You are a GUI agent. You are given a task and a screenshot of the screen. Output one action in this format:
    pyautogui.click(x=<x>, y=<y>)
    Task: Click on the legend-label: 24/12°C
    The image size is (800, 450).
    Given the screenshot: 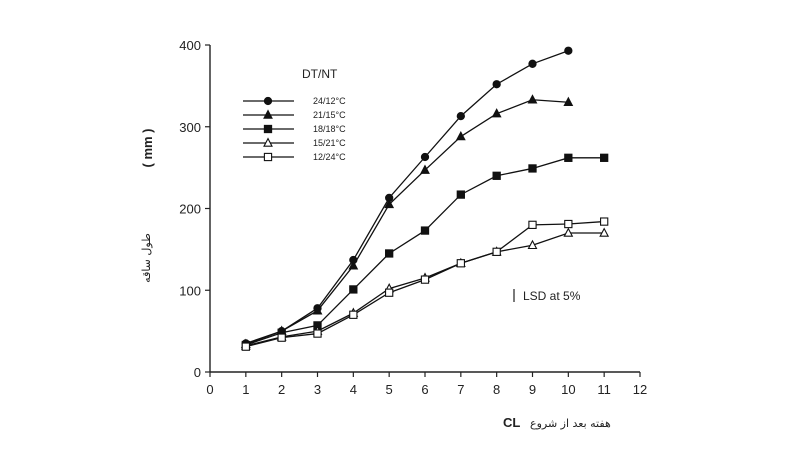 What is the action you would take?
    pyautogui.click(x=329, y=101)
    